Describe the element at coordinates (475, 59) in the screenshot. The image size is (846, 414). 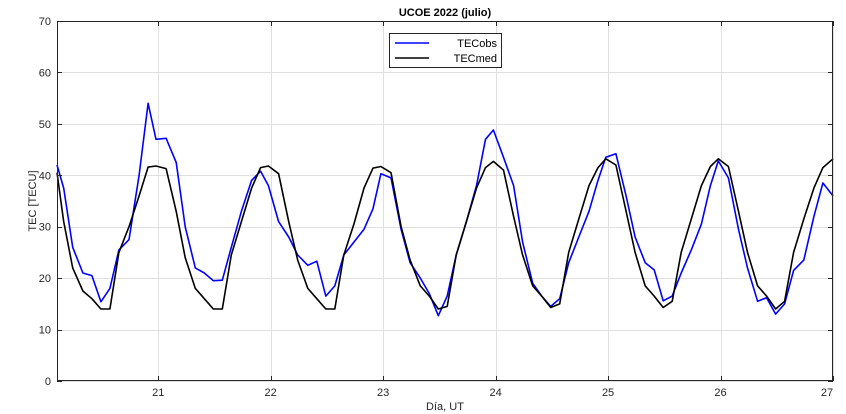
I see `legend-label: TECmed` at that location.